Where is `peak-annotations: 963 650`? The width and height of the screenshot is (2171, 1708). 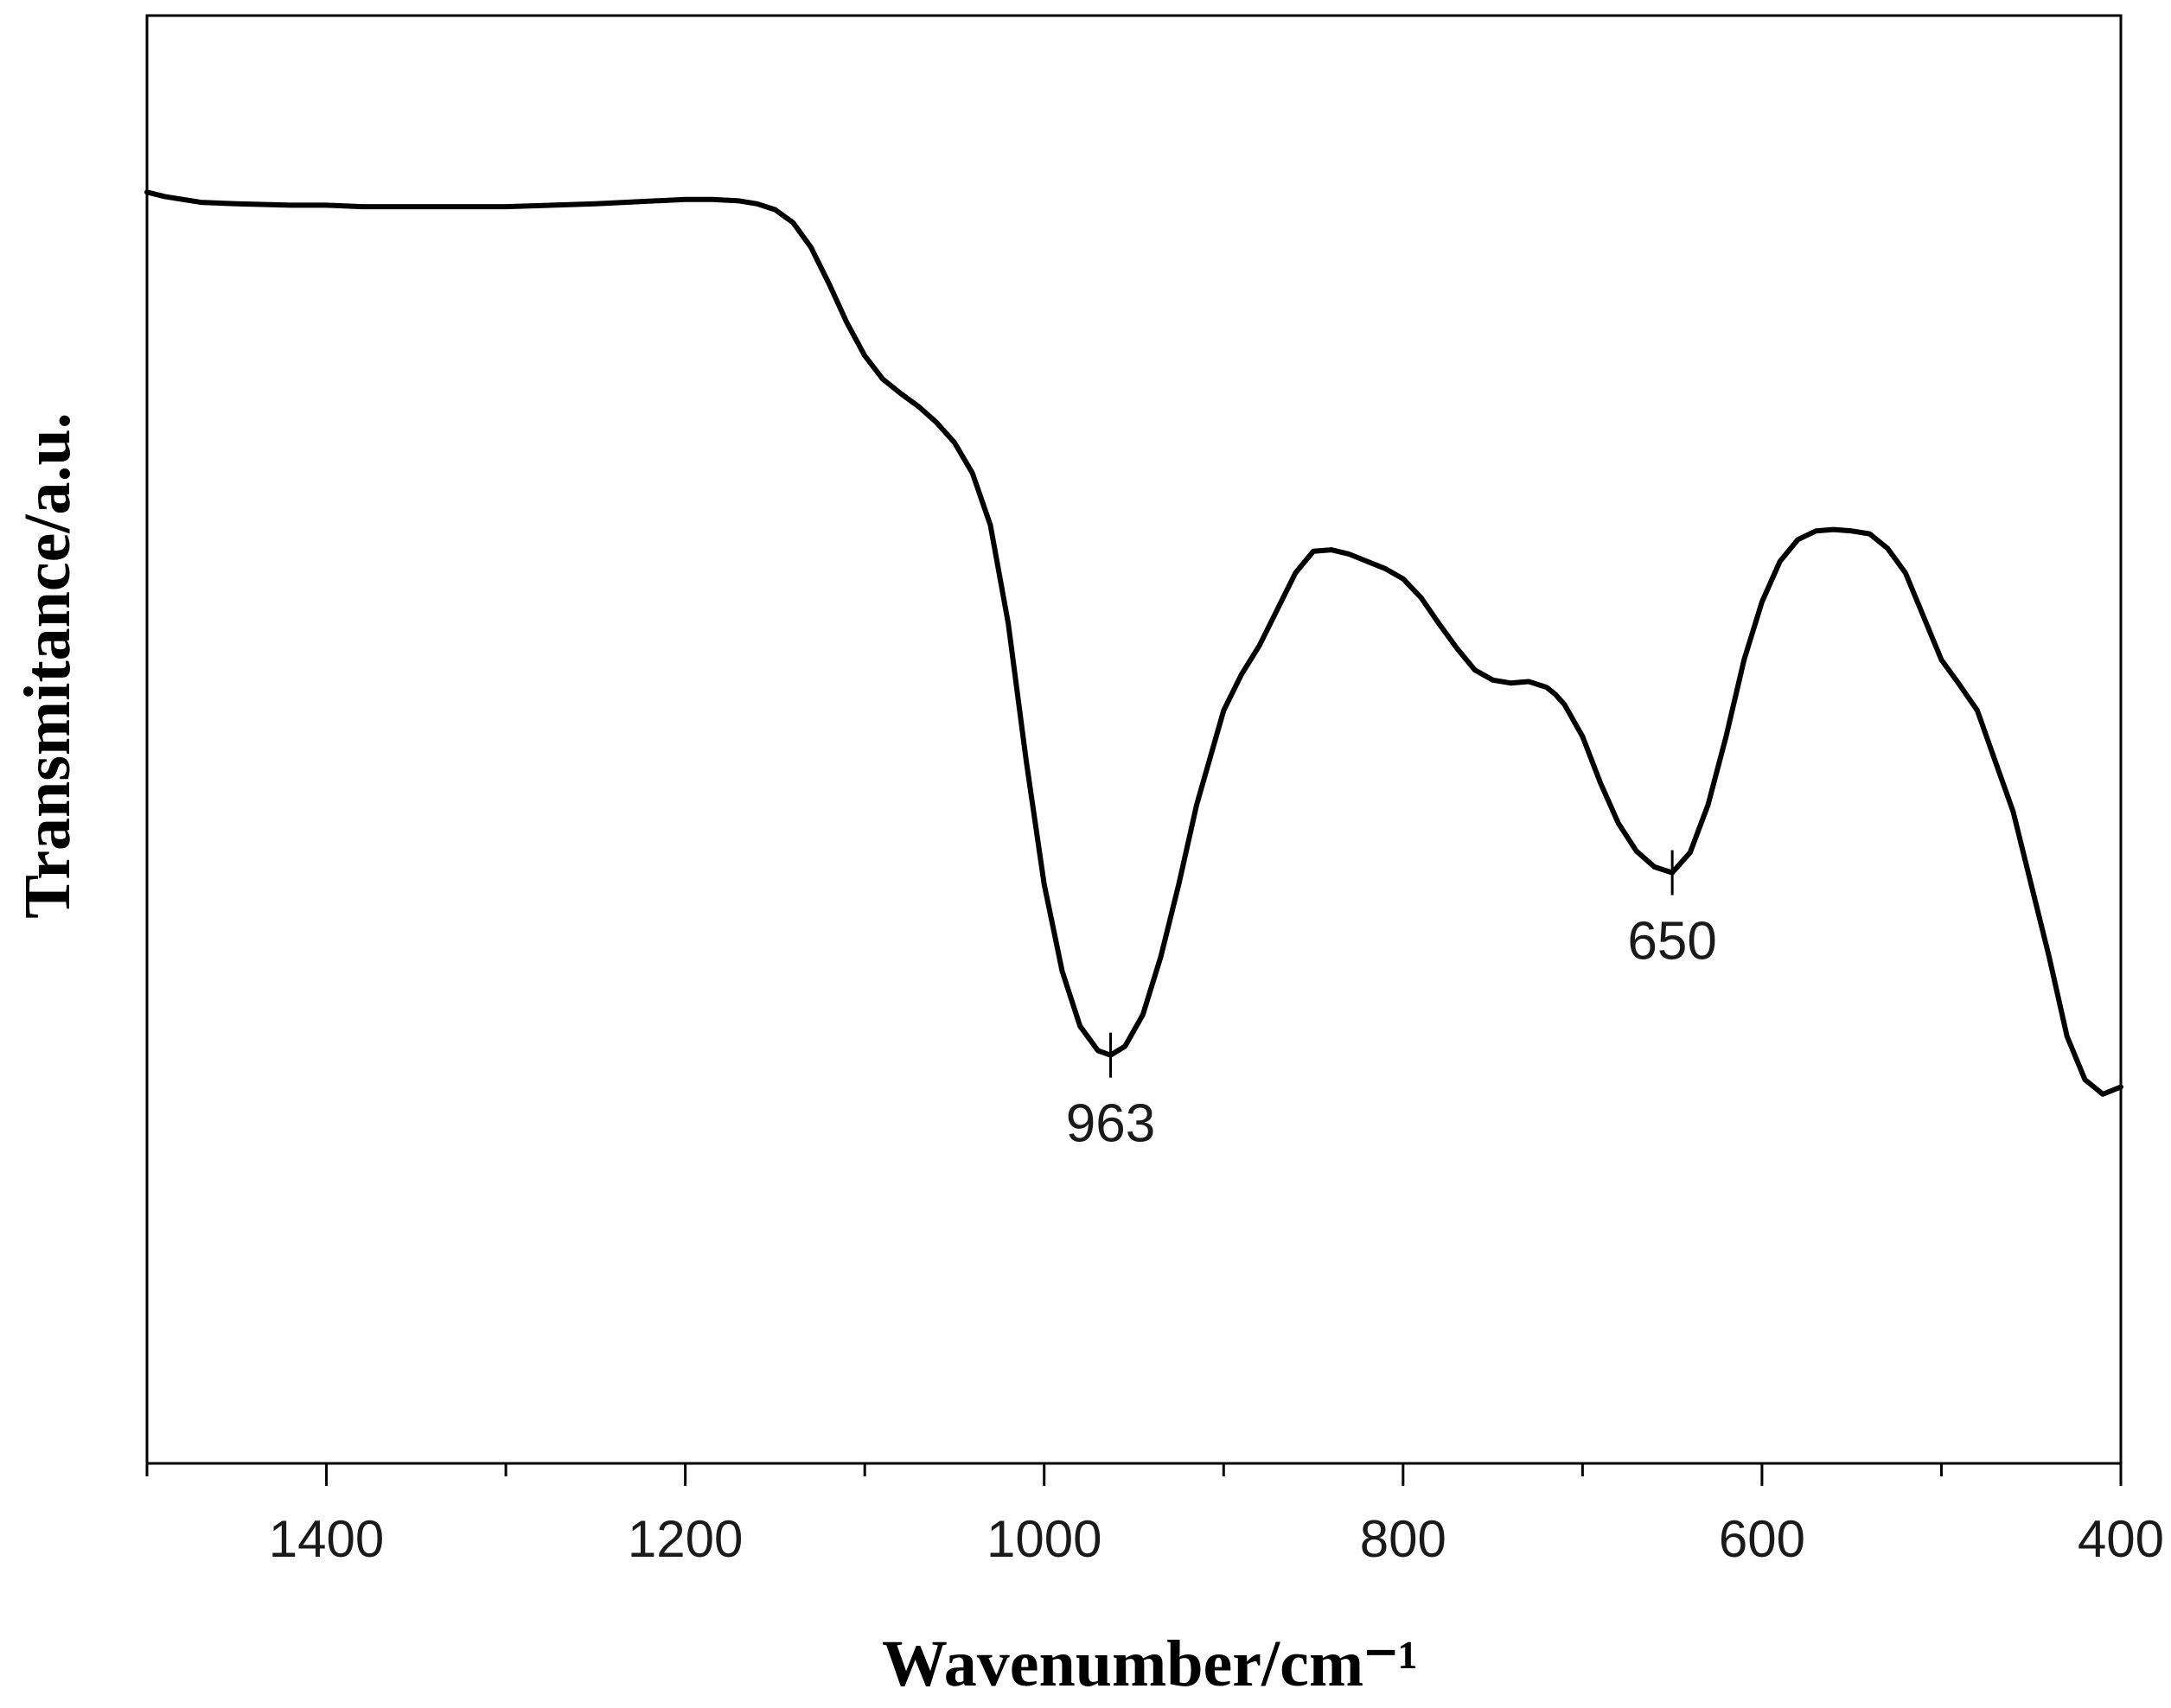
peak-annotations: 963 650 is located at coordinates (1391, 1002).